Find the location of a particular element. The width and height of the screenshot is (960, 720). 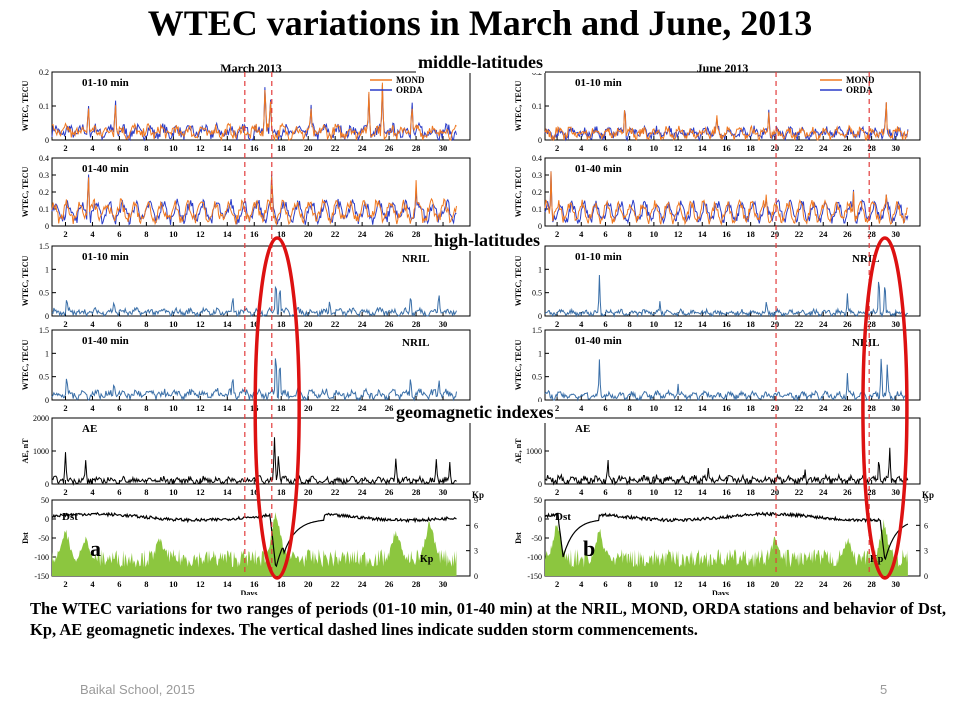

y-tick-label: 0.3 is located at coordinates (44, 175).